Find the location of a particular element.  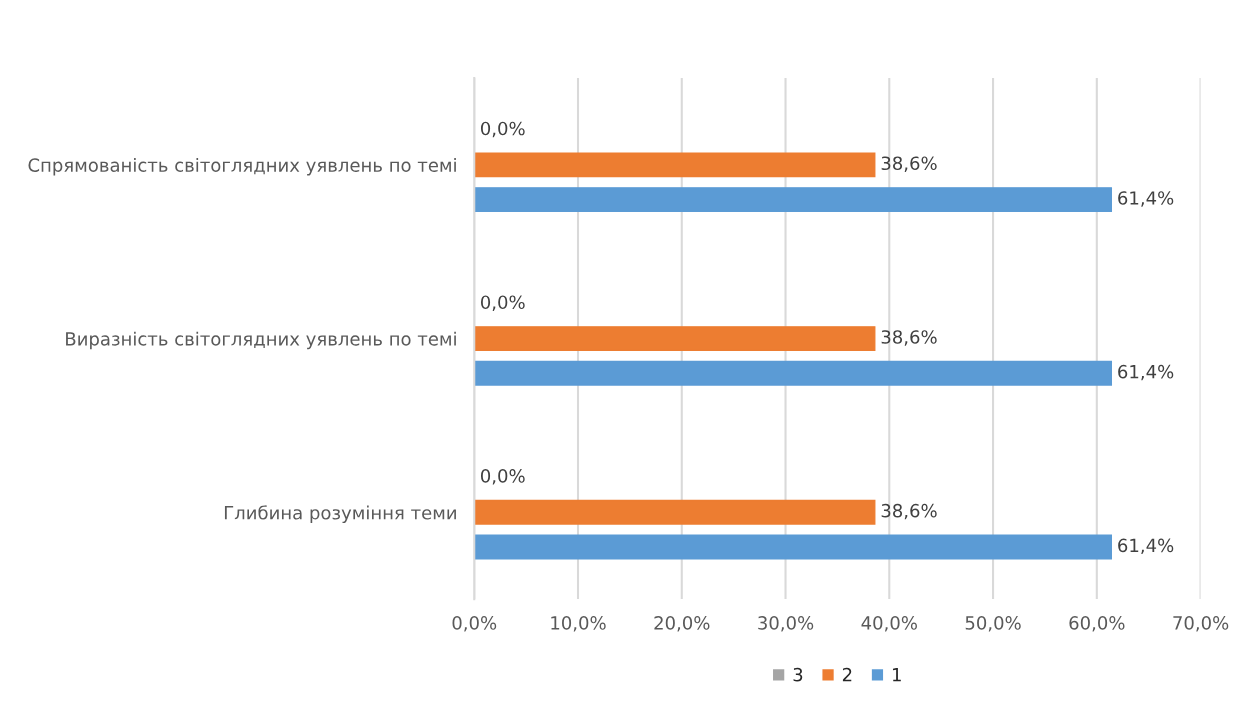

x-tick-label: 60,0% is located at coordinates (1097, 624).